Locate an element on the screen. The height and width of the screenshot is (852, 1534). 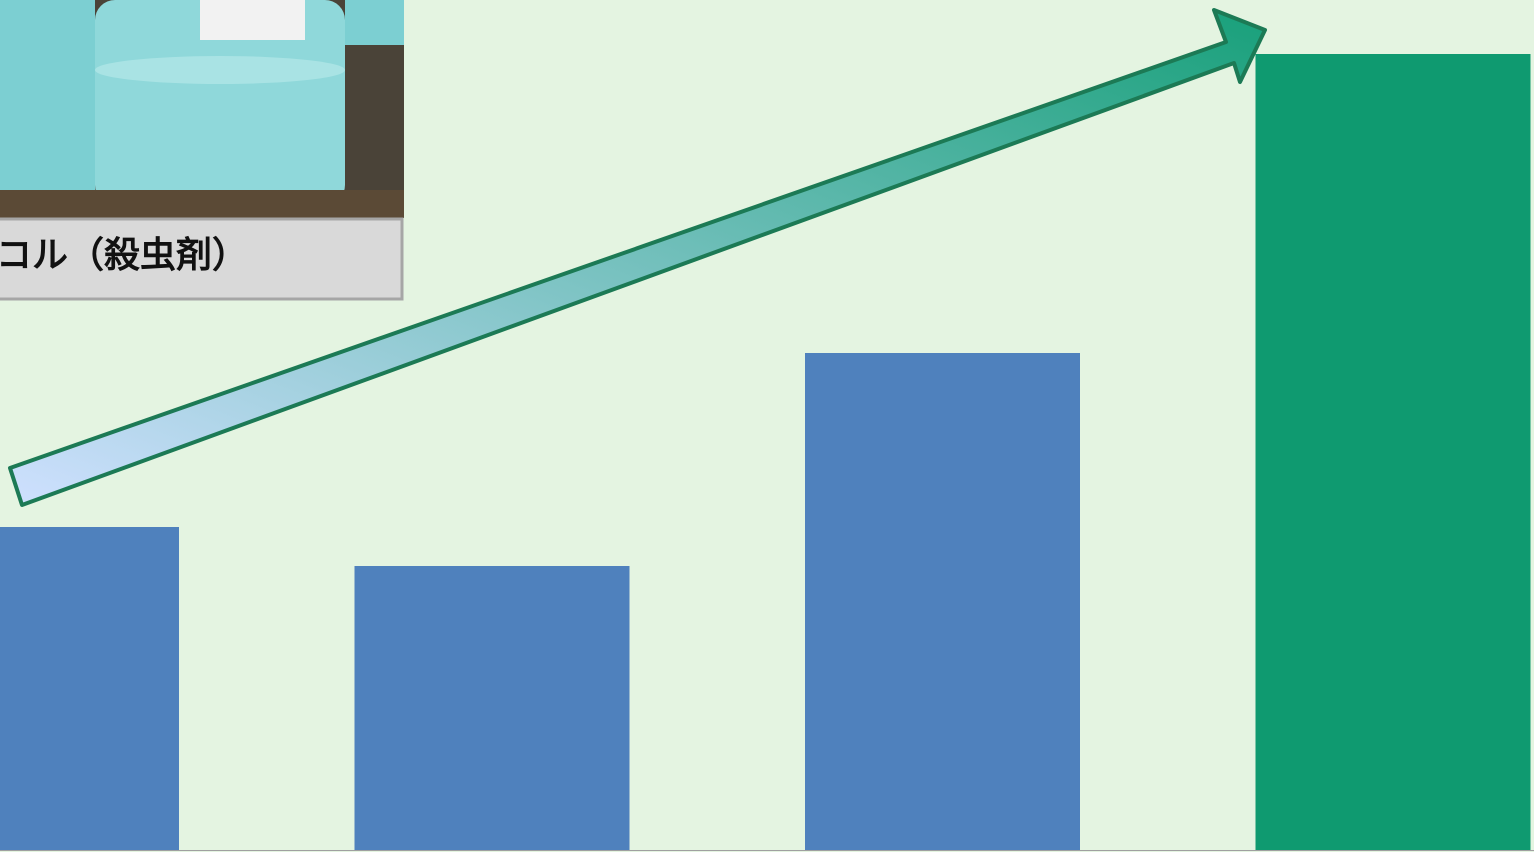
drum-label is located at coordinates (252, 20).